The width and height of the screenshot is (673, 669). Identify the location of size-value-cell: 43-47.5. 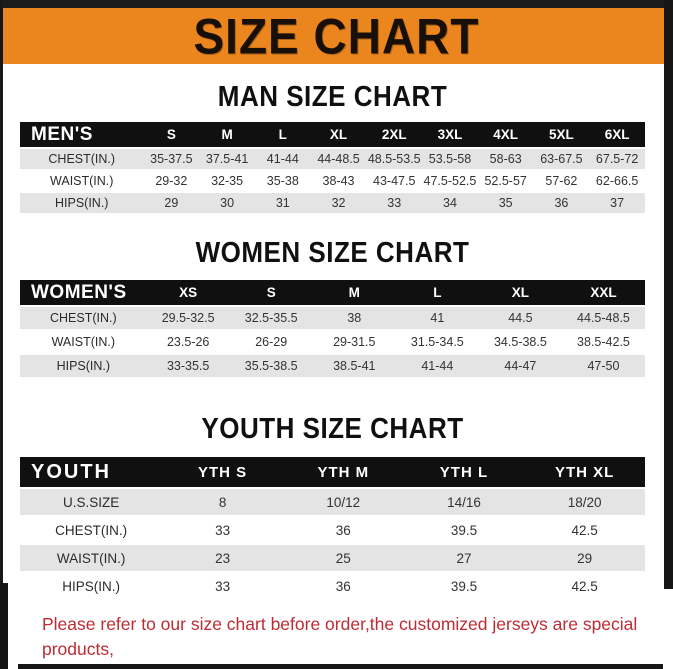
(394, 181).